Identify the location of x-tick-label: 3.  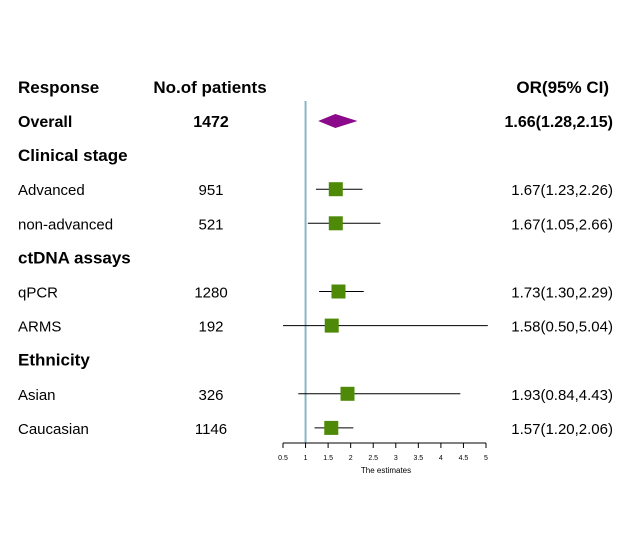
(396, 458).